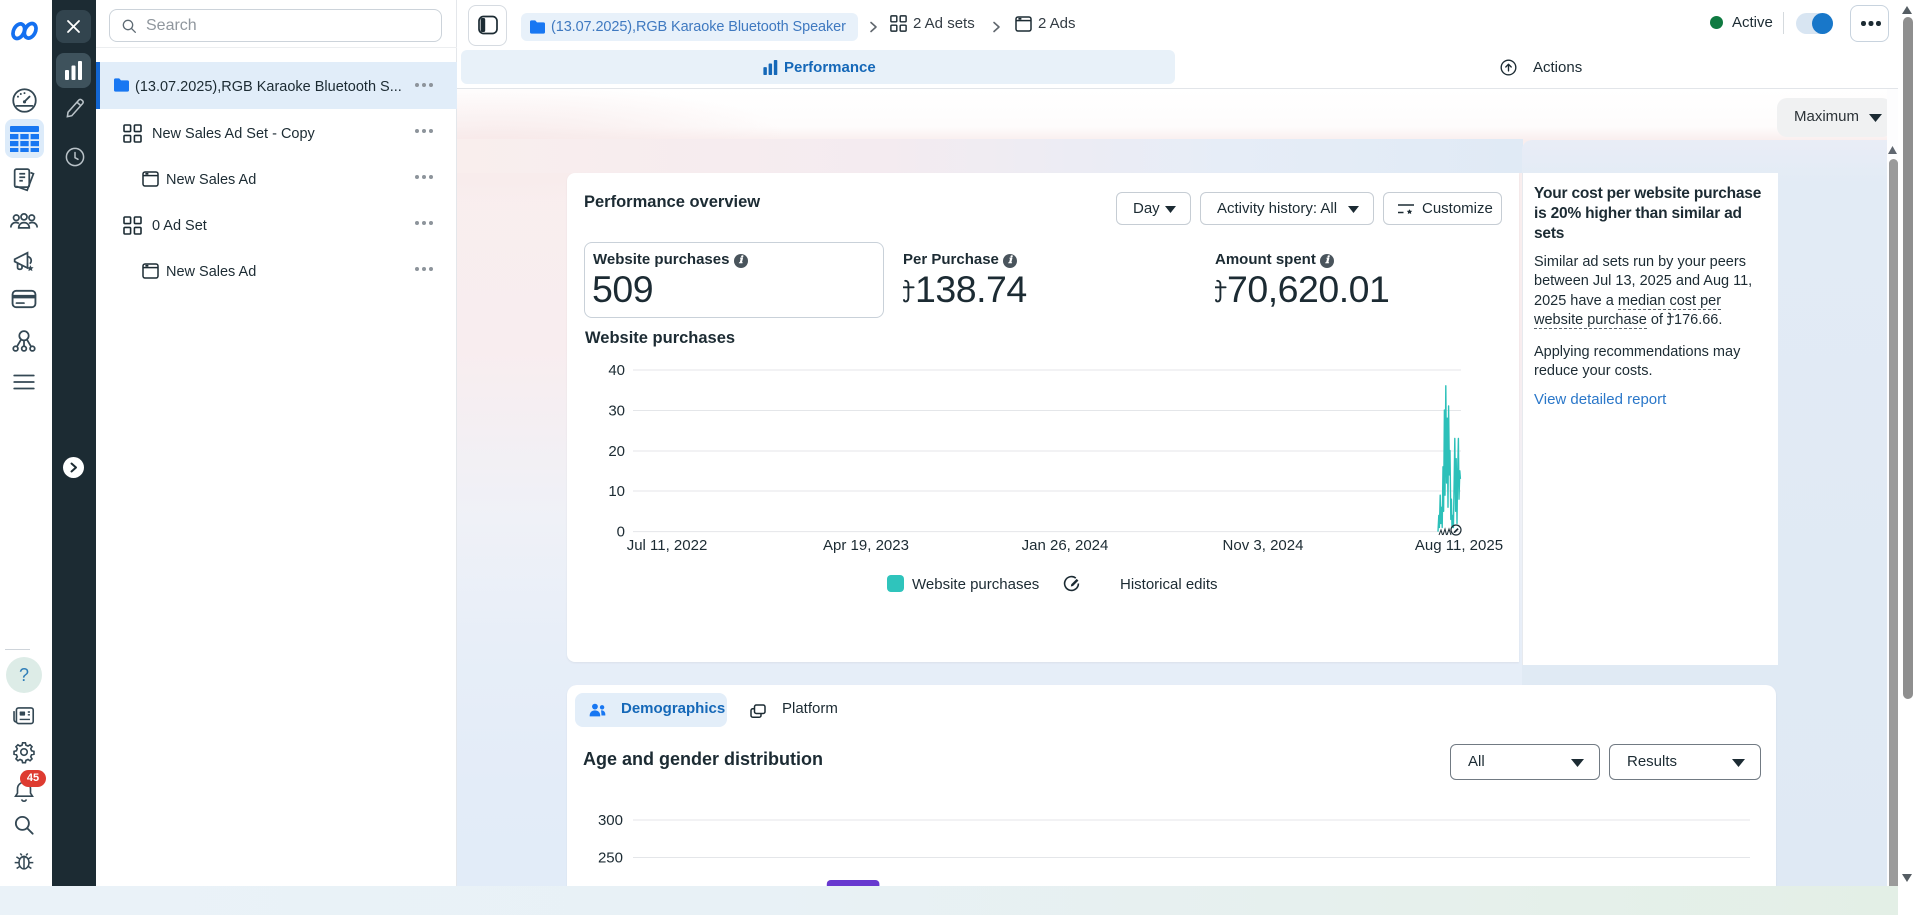  Describe the element at coordinates (616, 451) in the screenshot. I see `svg-text: 20` at that location.